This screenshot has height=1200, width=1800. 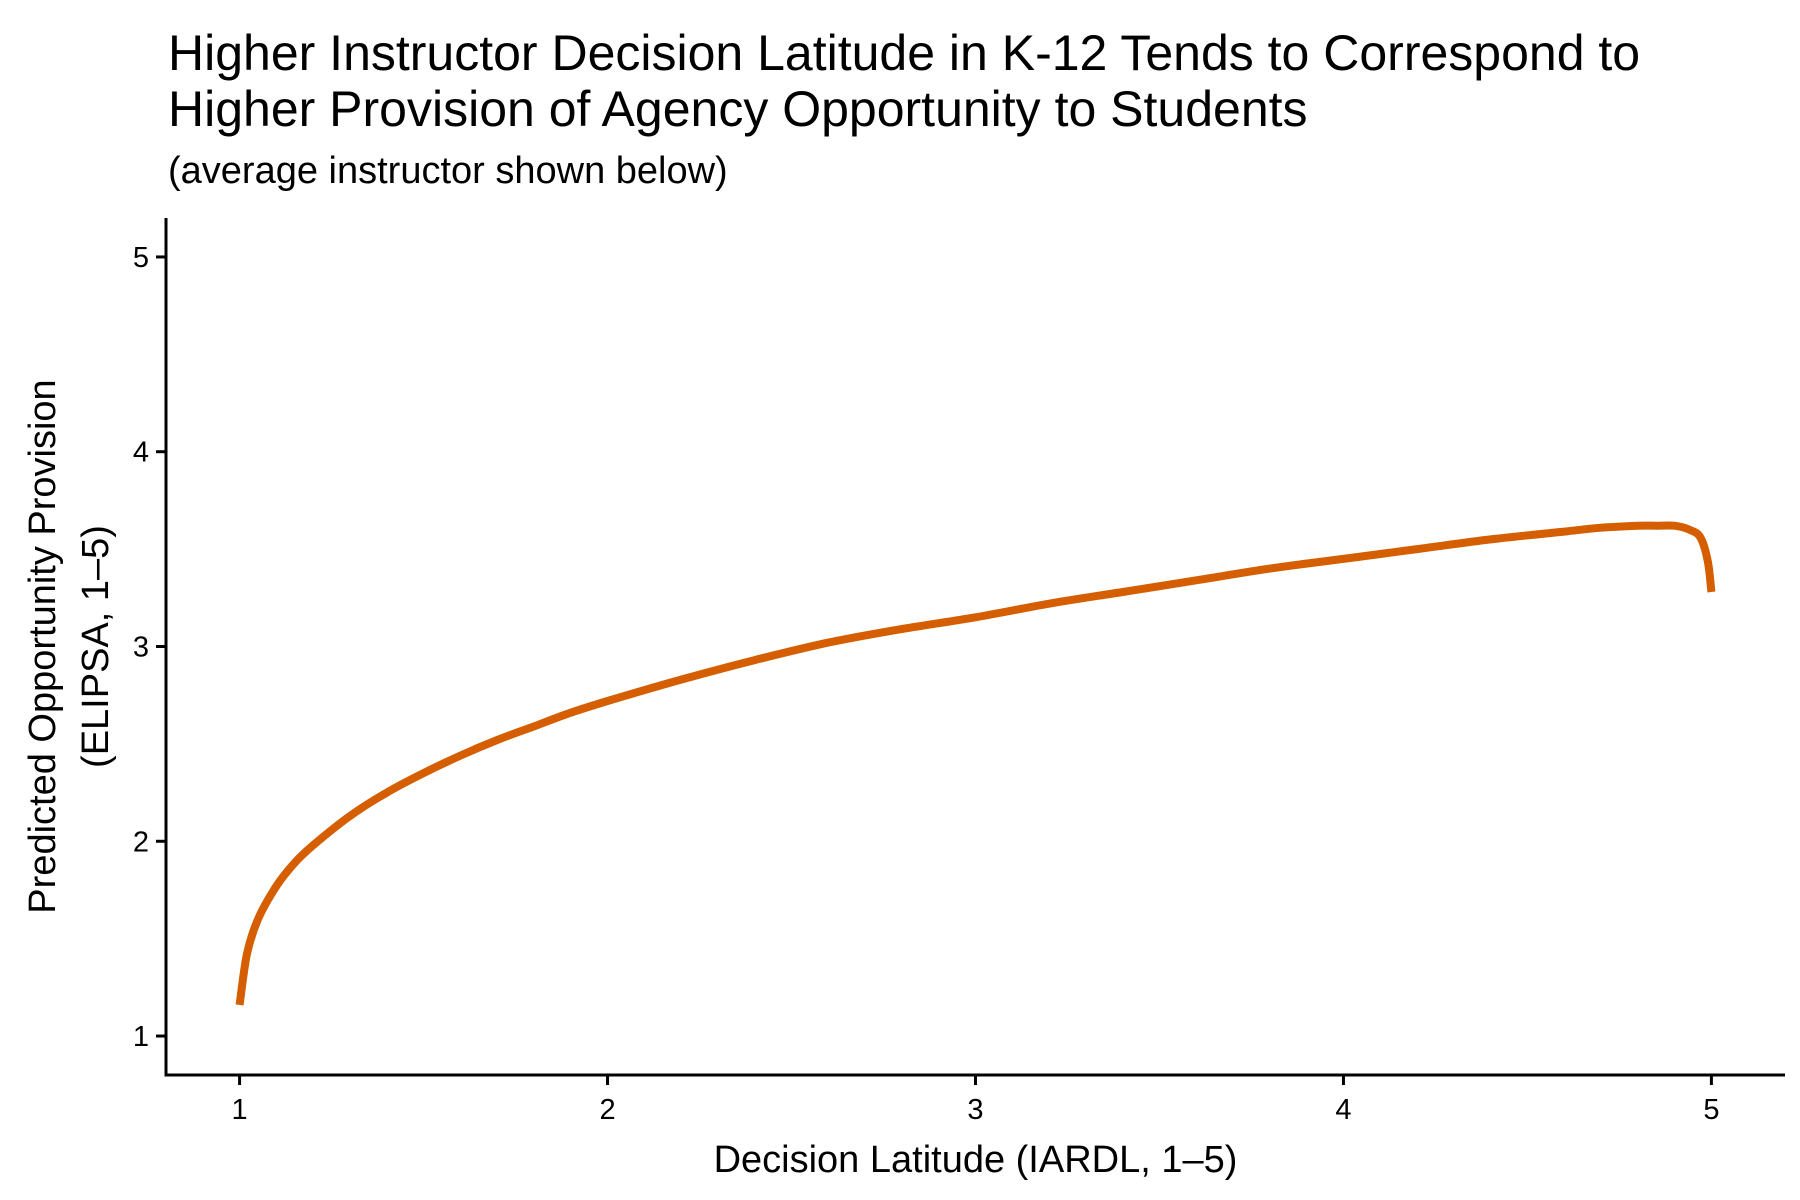 What do you see at coordinates (141, 258) in the screenshot?
I see `y-tick-label: 5` at bounding box center [141, 258].